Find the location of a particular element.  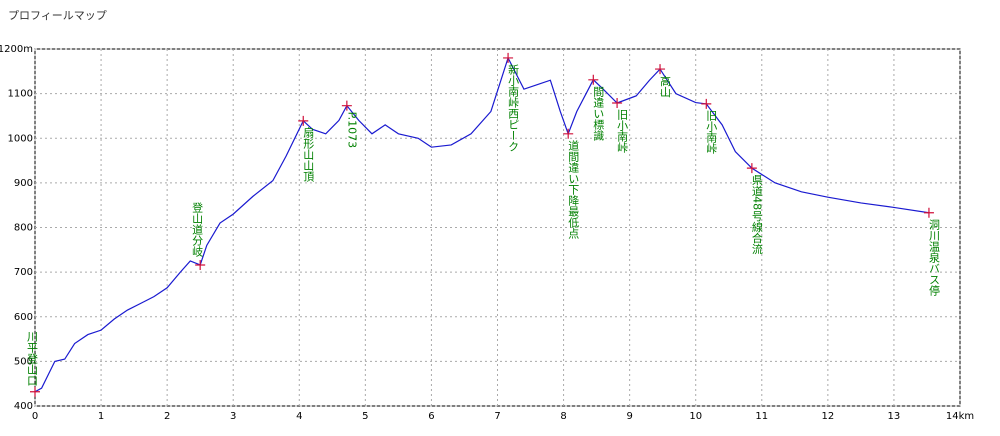

x-tick-label: 1 is located at coordinates (101, 416).